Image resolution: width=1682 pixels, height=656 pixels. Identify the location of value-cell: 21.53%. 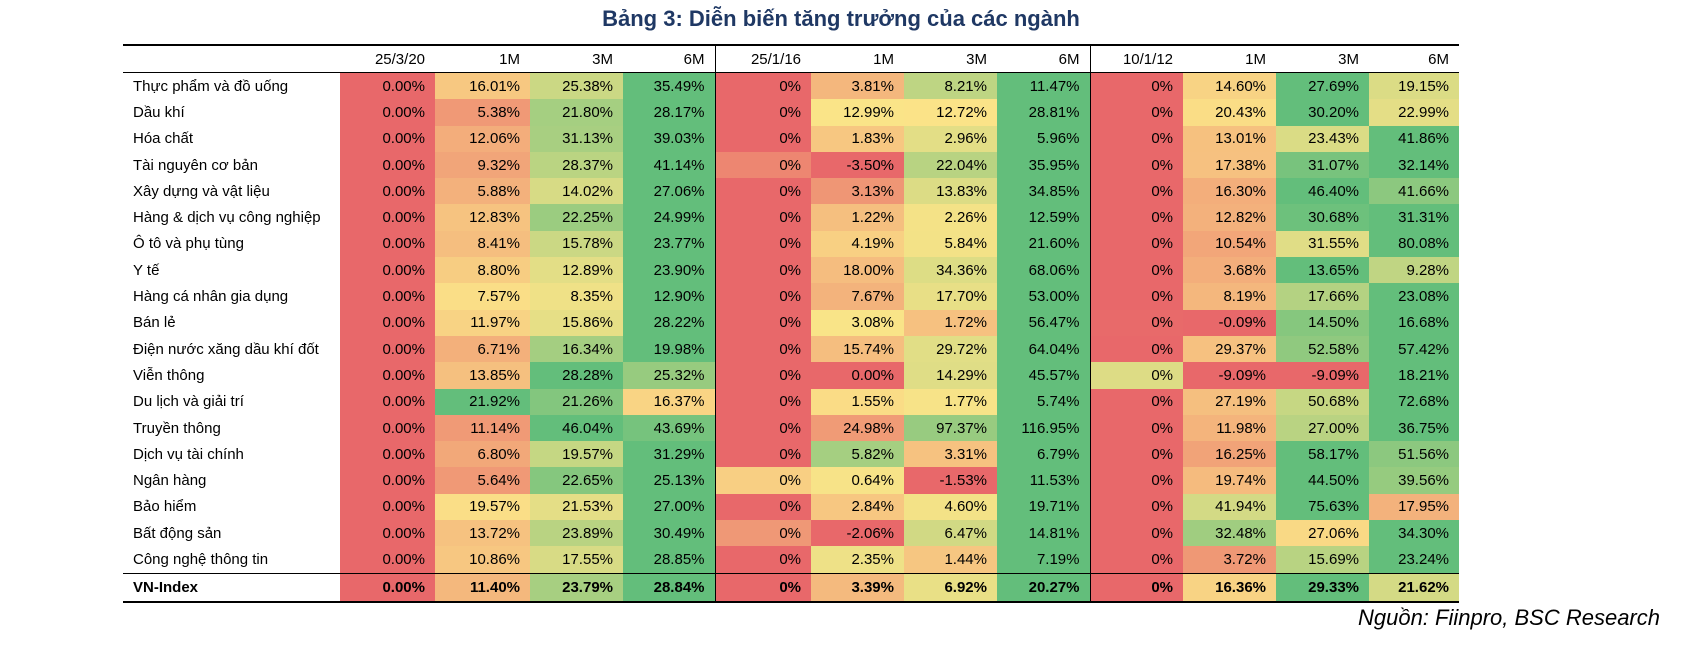
(576, 507).